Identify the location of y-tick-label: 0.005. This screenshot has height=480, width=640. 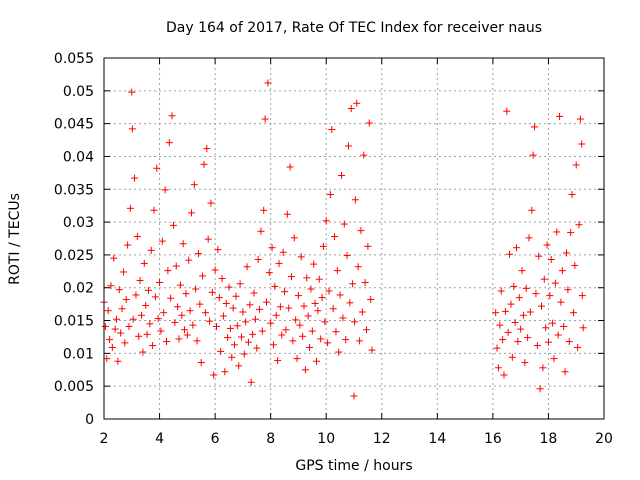
(74, 387).